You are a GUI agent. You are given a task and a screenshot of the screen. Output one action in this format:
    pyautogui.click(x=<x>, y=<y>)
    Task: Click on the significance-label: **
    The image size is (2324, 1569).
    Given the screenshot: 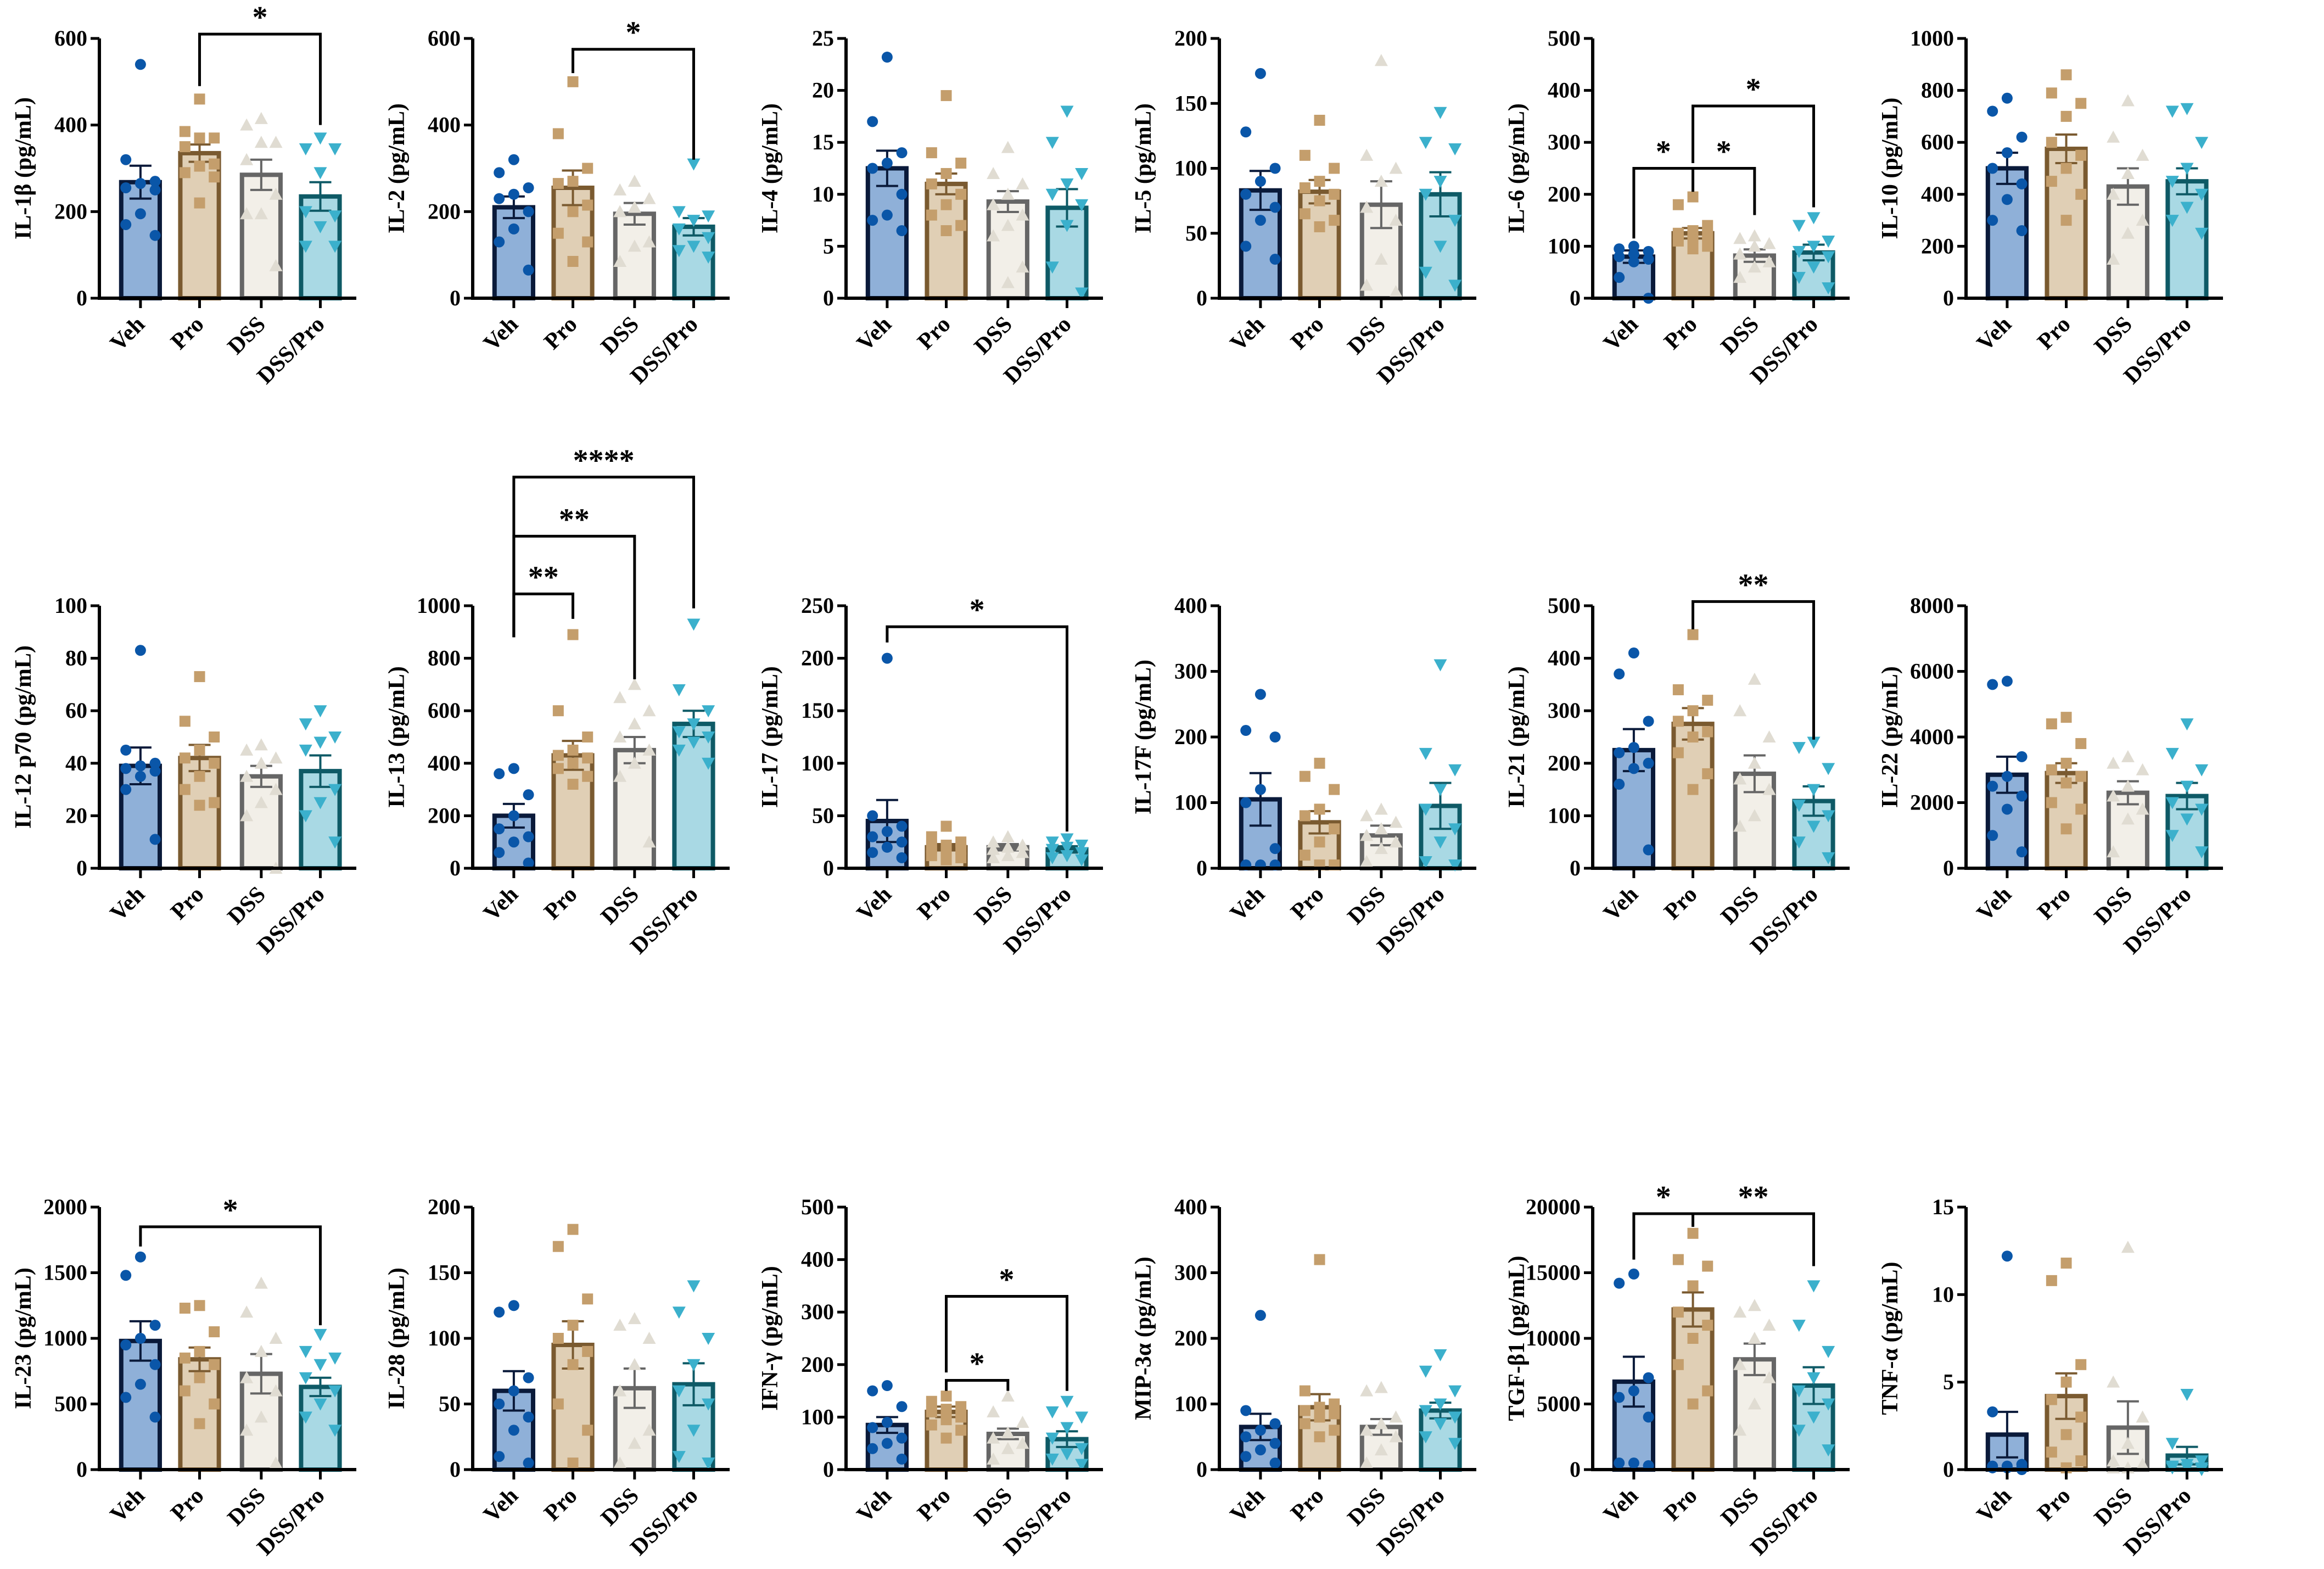 What is the action you would take?
    pyautogui.click(x=543, y=577)
    